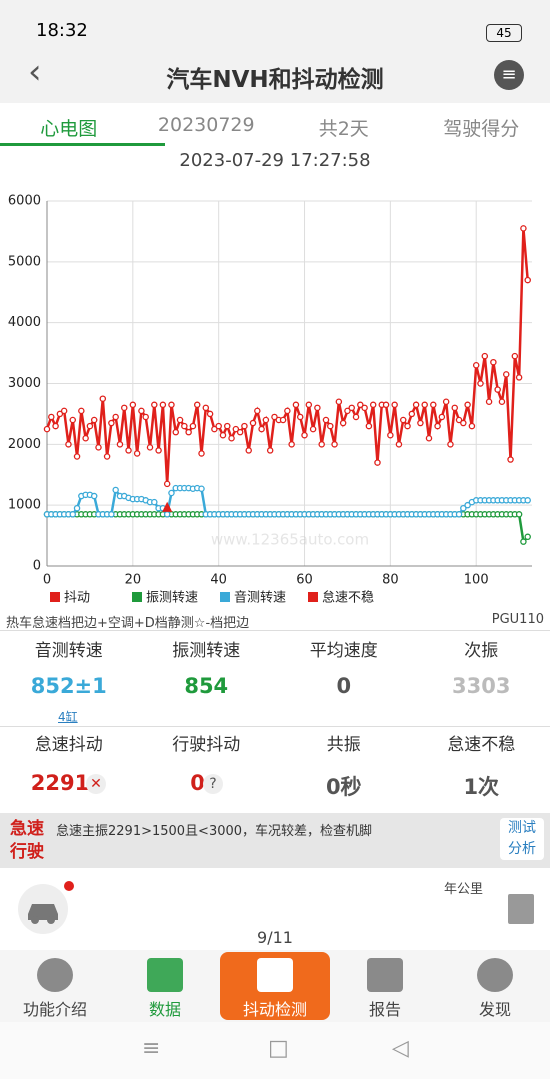 The image size is (550, 1079). I want to click on stat-value: 3303, so click(481, 686).